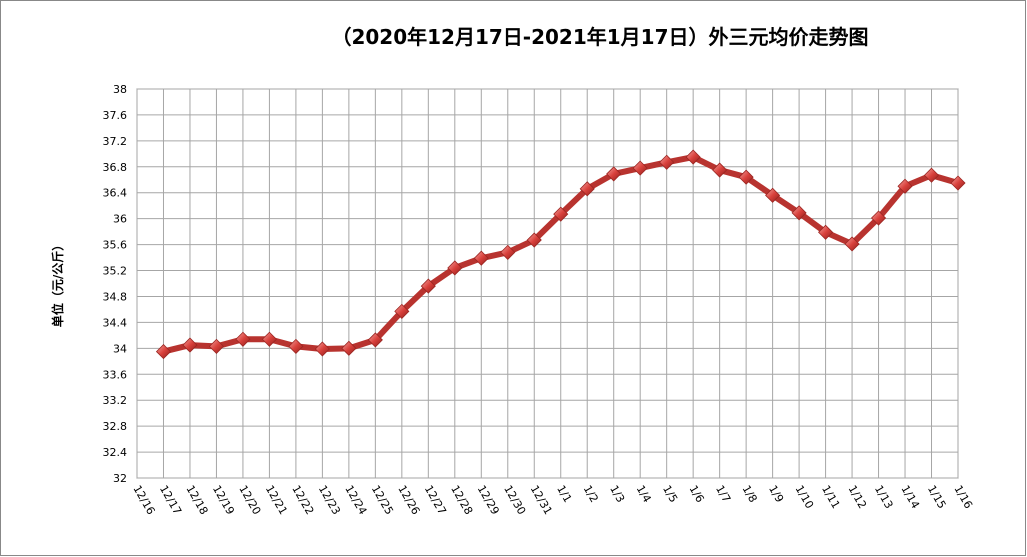 The width and height of the screenshot is (1027, 557). I want to click on y-tick-label: 34.8, so click(115, 296).